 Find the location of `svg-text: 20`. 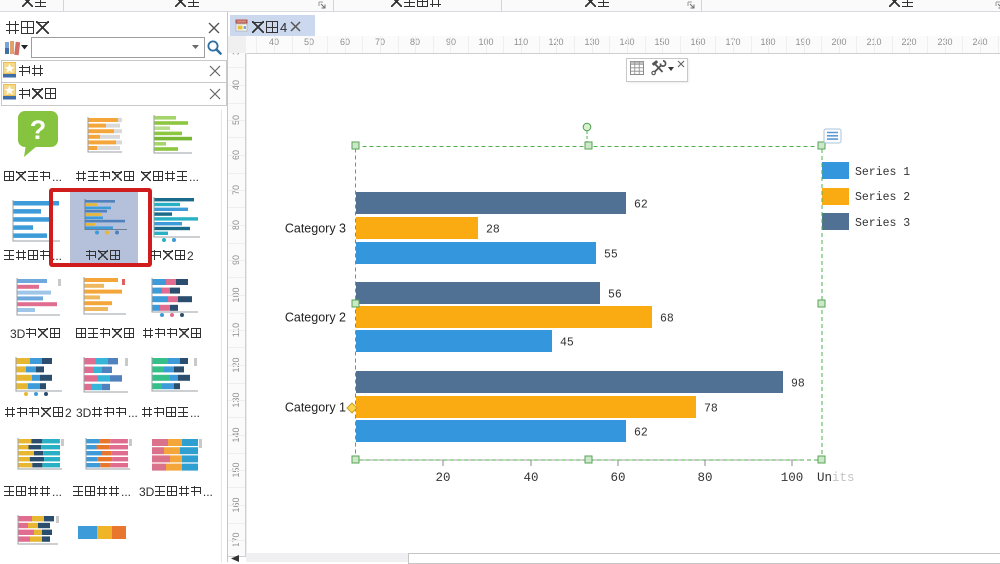

svg-text: 20 is located at coordinates (442, 478).